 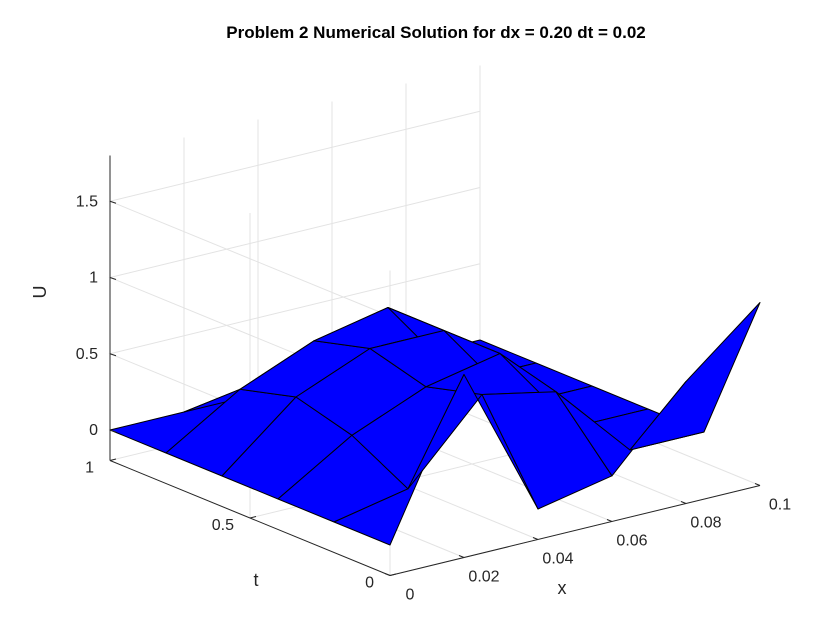 What do you see at coordinates (93, 278) in the screenshot?
I see `z-tick-label: 1` at bounding box center [93, 278].